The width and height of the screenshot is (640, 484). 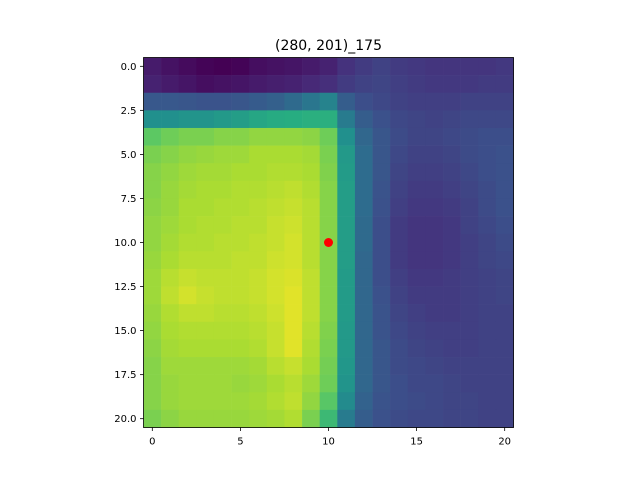 I want to click on y-tick-label: 10.0, so click(x=125, y=243).